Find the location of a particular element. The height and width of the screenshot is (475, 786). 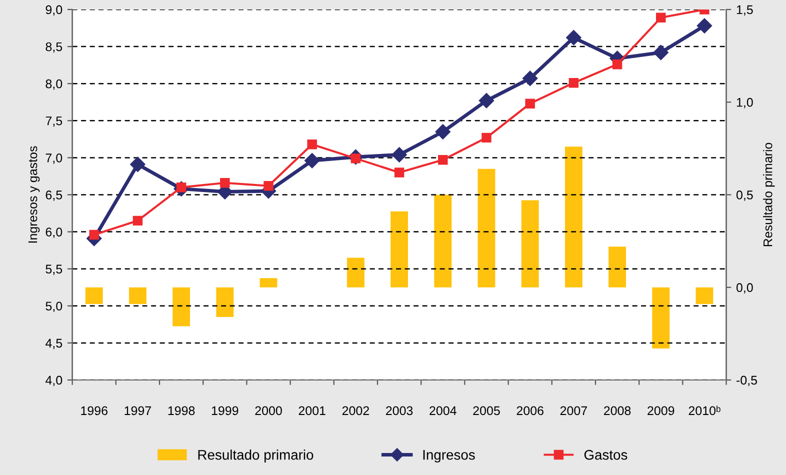

x-tick-label: 2007 is located at coordinates (573, 411).